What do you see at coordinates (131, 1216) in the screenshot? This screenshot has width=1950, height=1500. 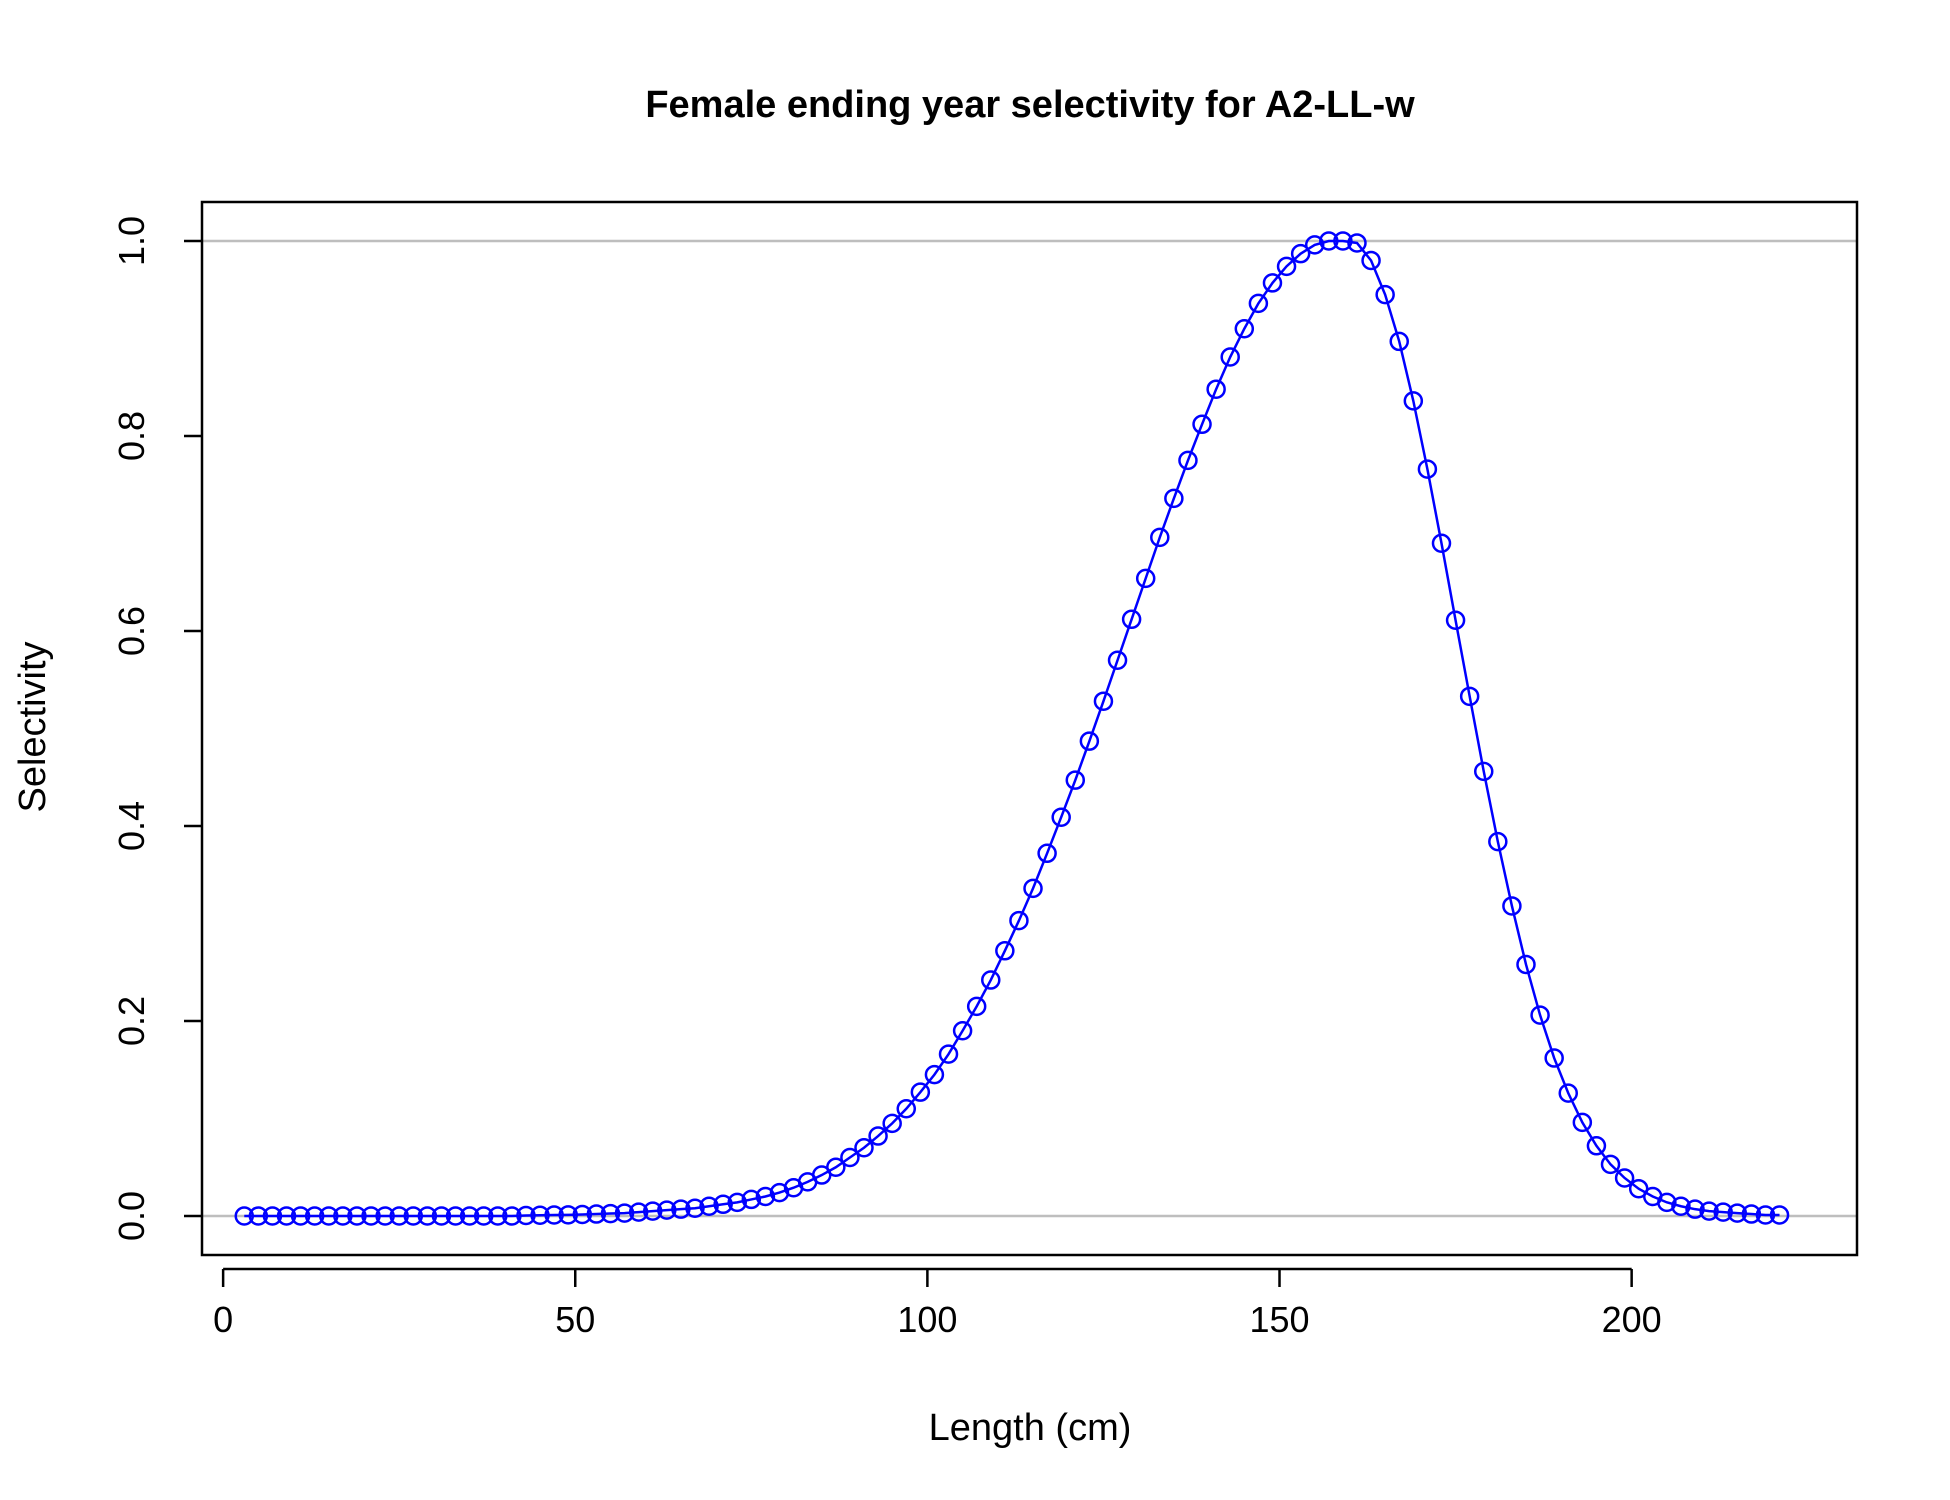 I see `y-tick-label: 0.0` at bounding box center [131, 1216].